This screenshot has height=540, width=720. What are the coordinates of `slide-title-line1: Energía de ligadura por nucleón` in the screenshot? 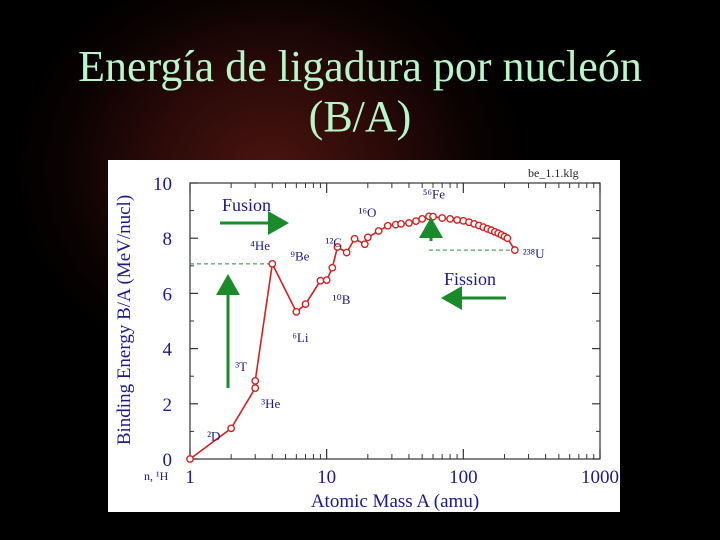 It's located at (360, 66).